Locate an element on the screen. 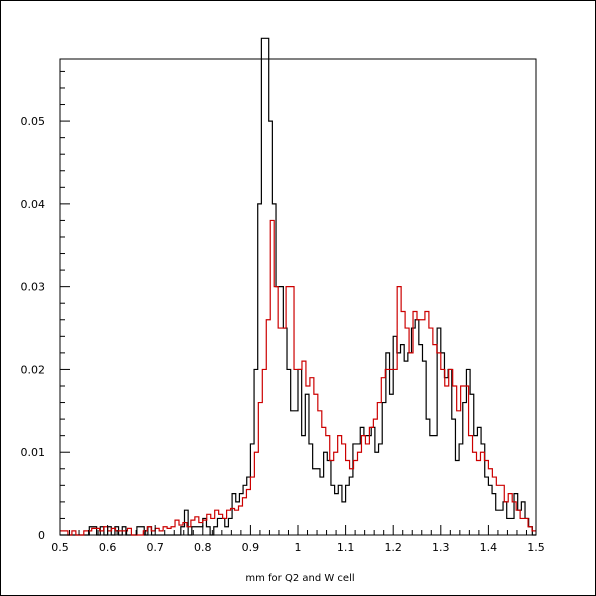 Image resolution: width=596 pixels, height=596 pixels. x-tick-label: 0.5 is located at coordinates (60, 547).